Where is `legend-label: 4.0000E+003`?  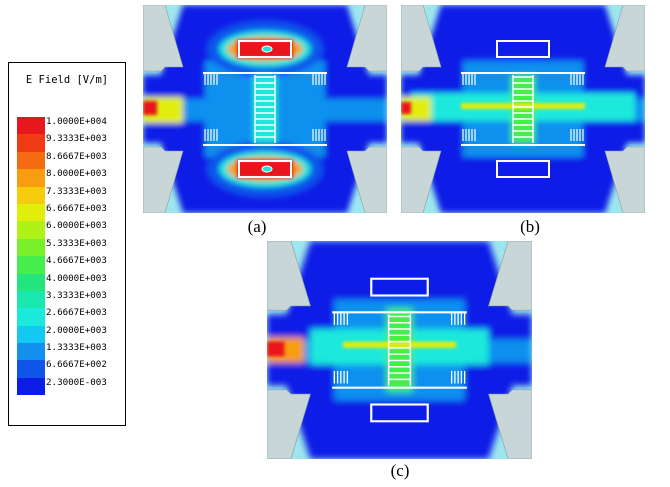
legend-label: 4.0000E+003 is located at coordinates (76, 278).